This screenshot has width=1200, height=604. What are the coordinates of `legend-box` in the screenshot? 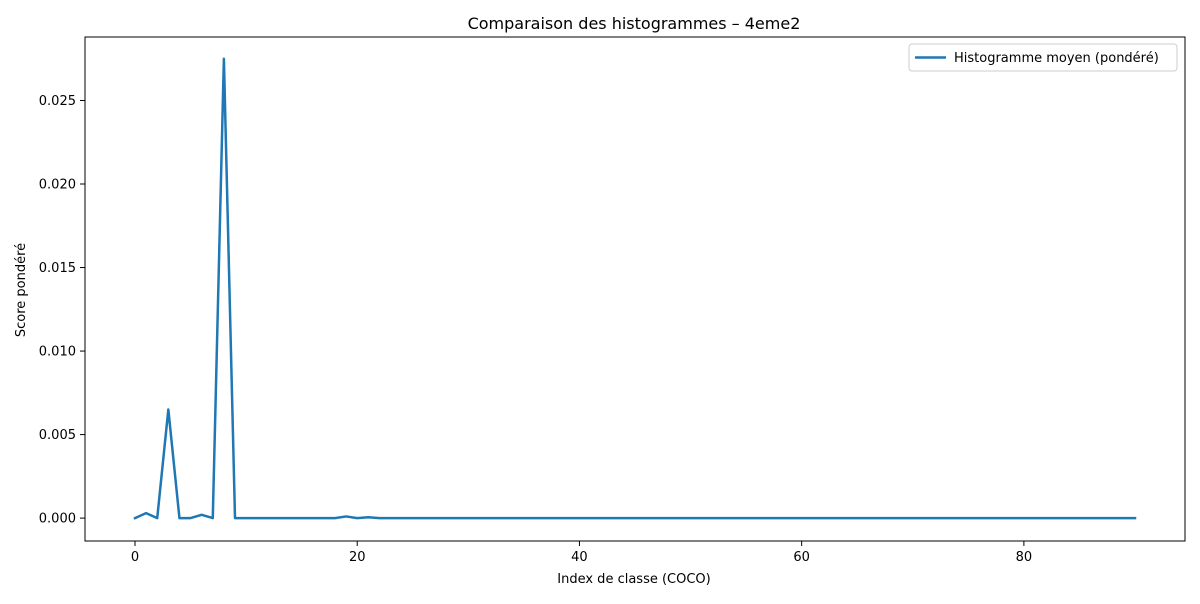 It's located at (1043, 57).